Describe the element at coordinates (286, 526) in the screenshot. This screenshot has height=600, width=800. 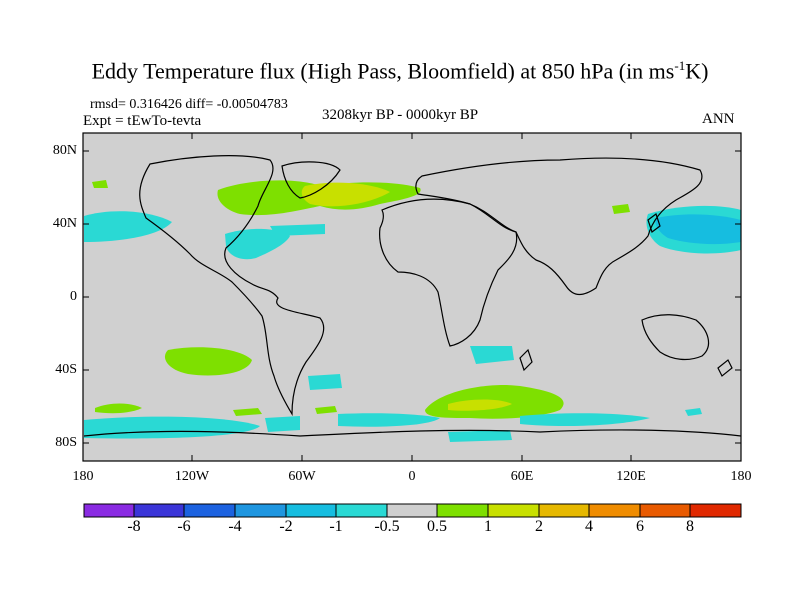
I see `colorbar-label: -2` at that location.